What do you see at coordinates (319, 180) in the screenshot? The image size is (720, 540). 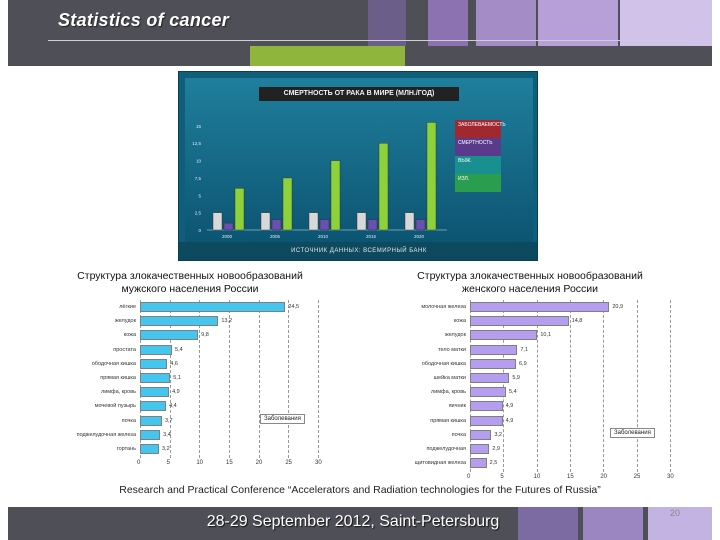 I see `main-chart-plot: 0 2,5 5 7,5 10 12,5 15 2000 2005 2010 2015 2020` at bounding box center [319, 180].